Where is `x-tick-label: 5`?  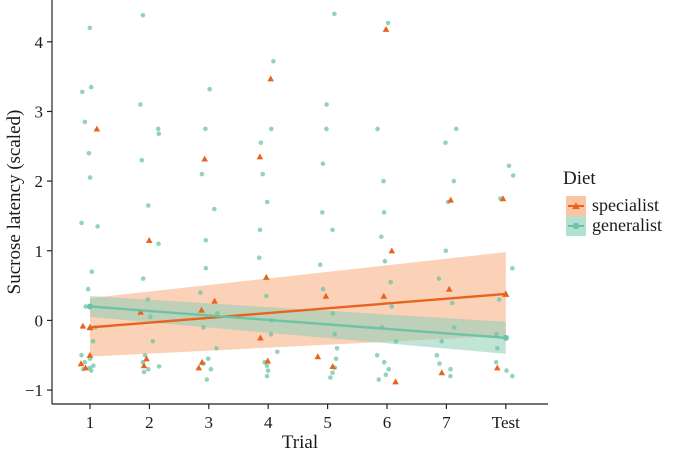 x-tick-label: 5 is located at coordinates (327, 422).